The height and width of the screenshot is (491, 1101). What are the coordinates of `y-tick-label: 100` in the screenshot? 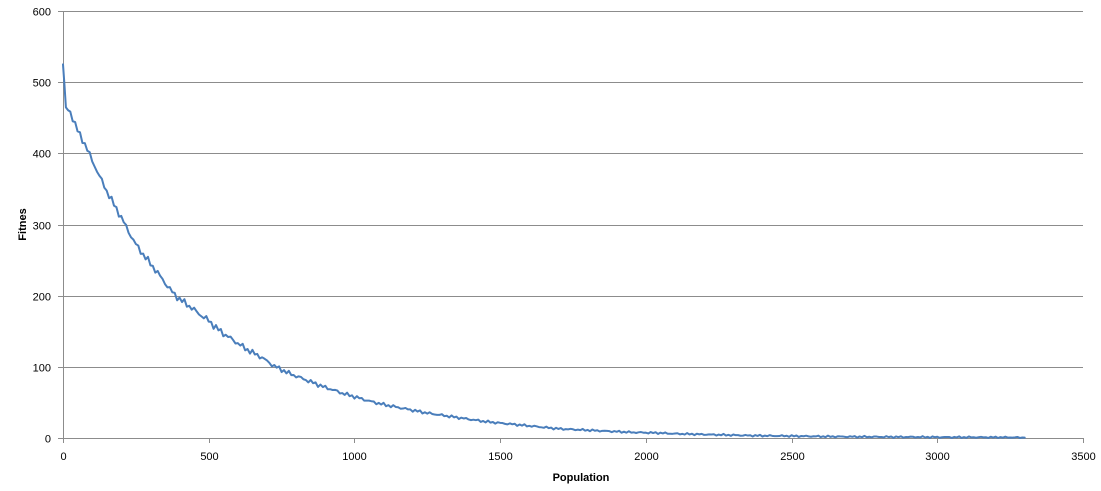 It's located at (42, 369).